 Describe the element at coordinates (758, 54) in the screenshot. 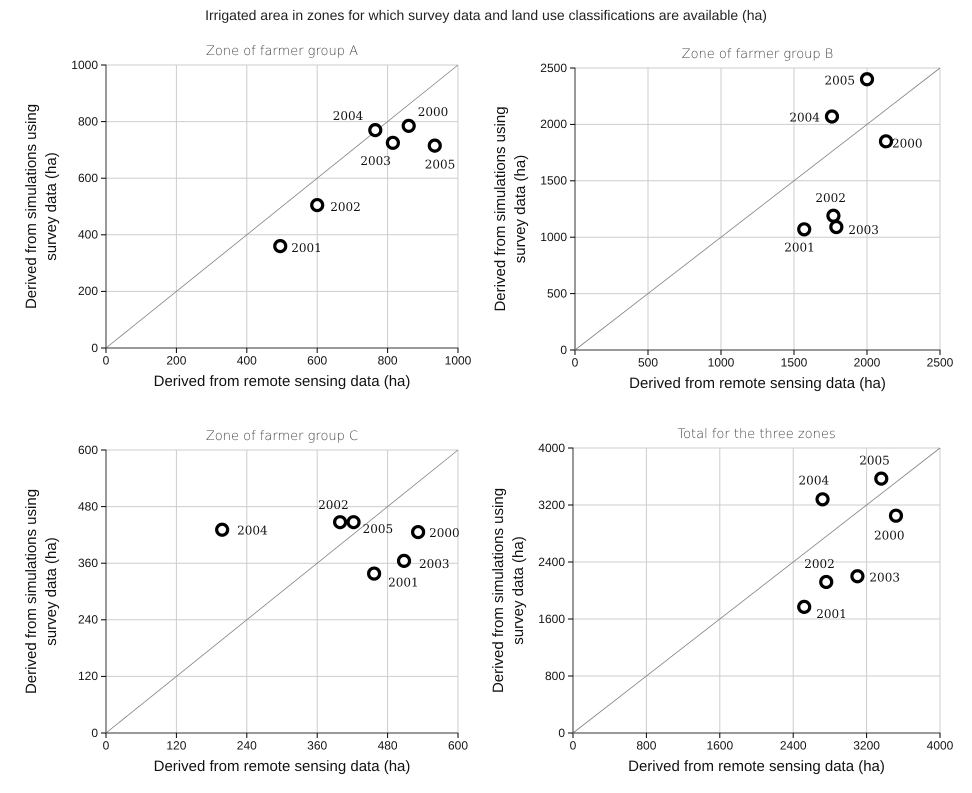

I see `chart-subtitle: Zone of farmer group B` at that location.